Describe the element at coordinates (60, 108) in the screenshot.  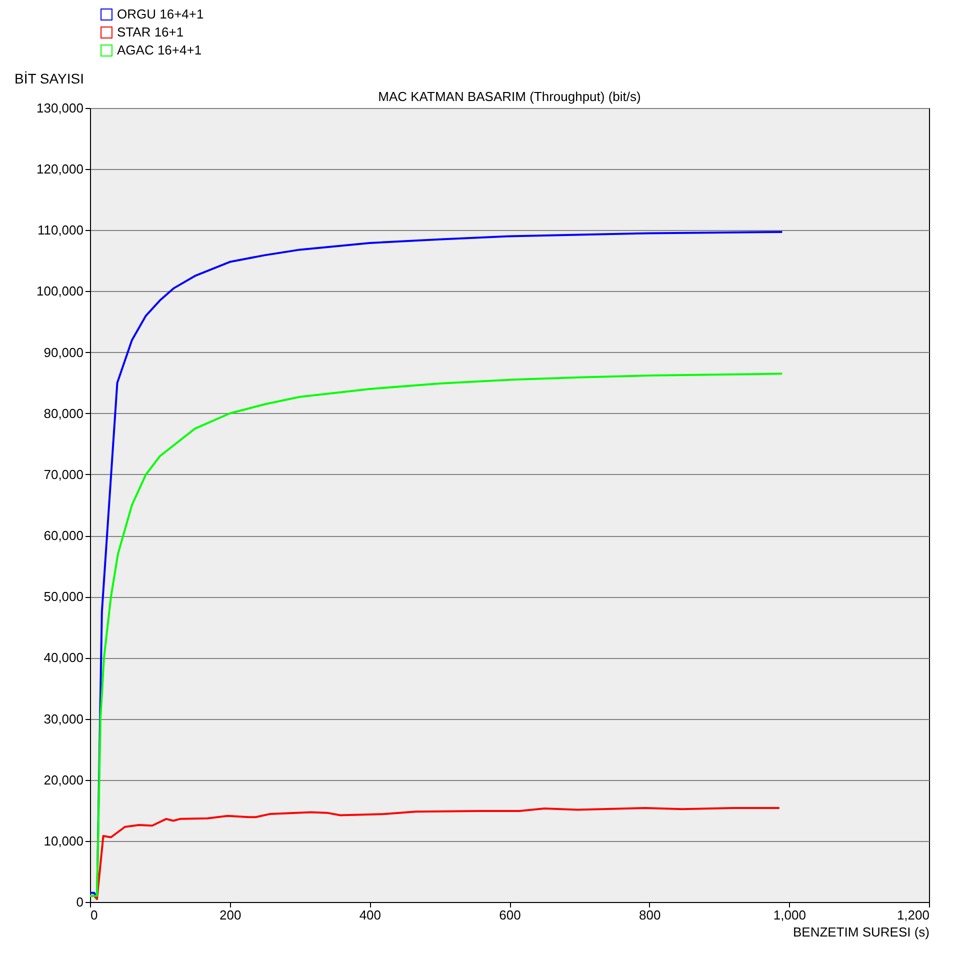
I see `y-tick-label: 130,000` at that location.